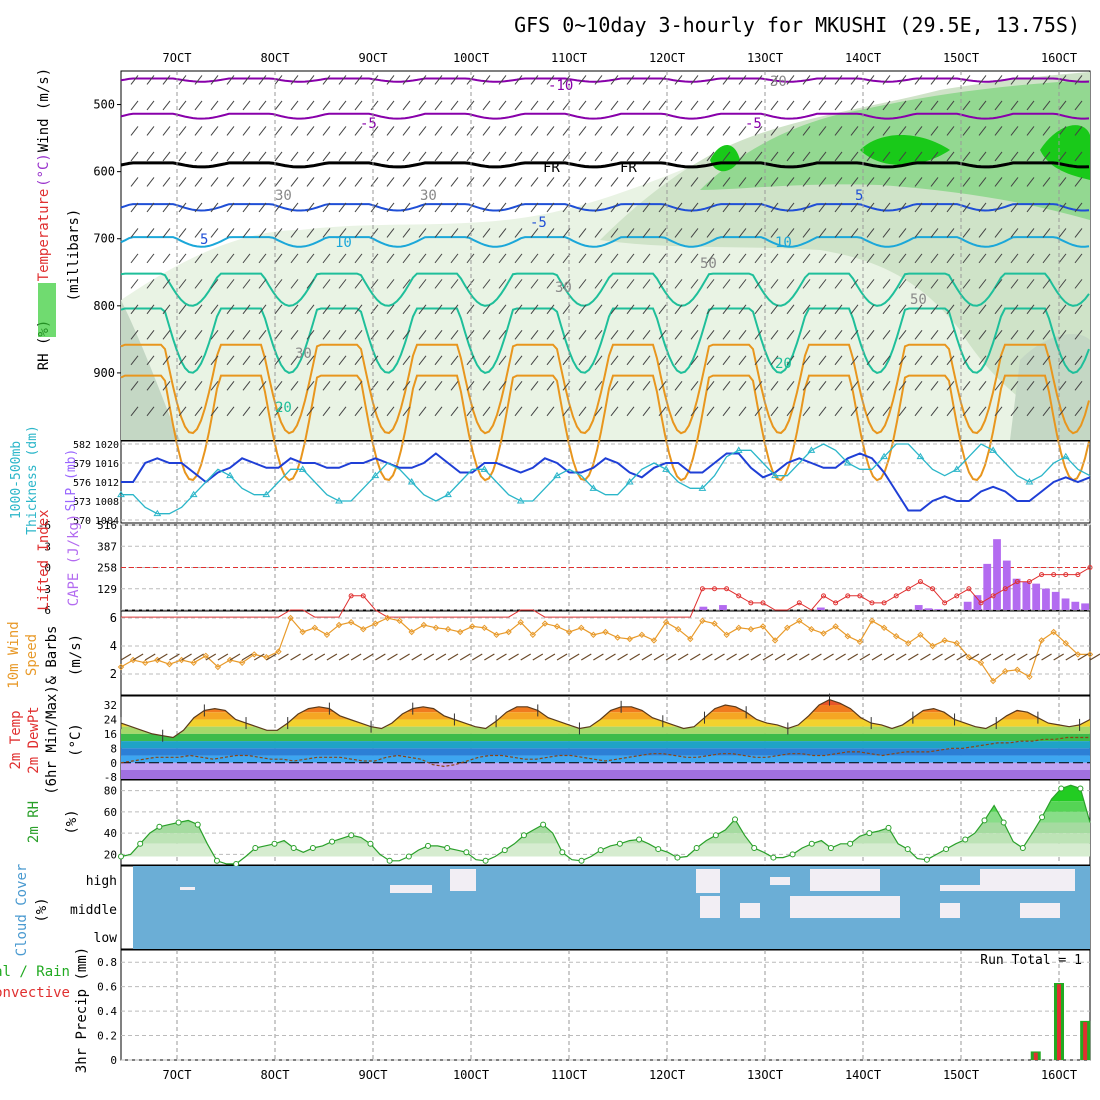 This screenshot has height=1100, width=1100. I want to click on temp-band, so click(605, 716).